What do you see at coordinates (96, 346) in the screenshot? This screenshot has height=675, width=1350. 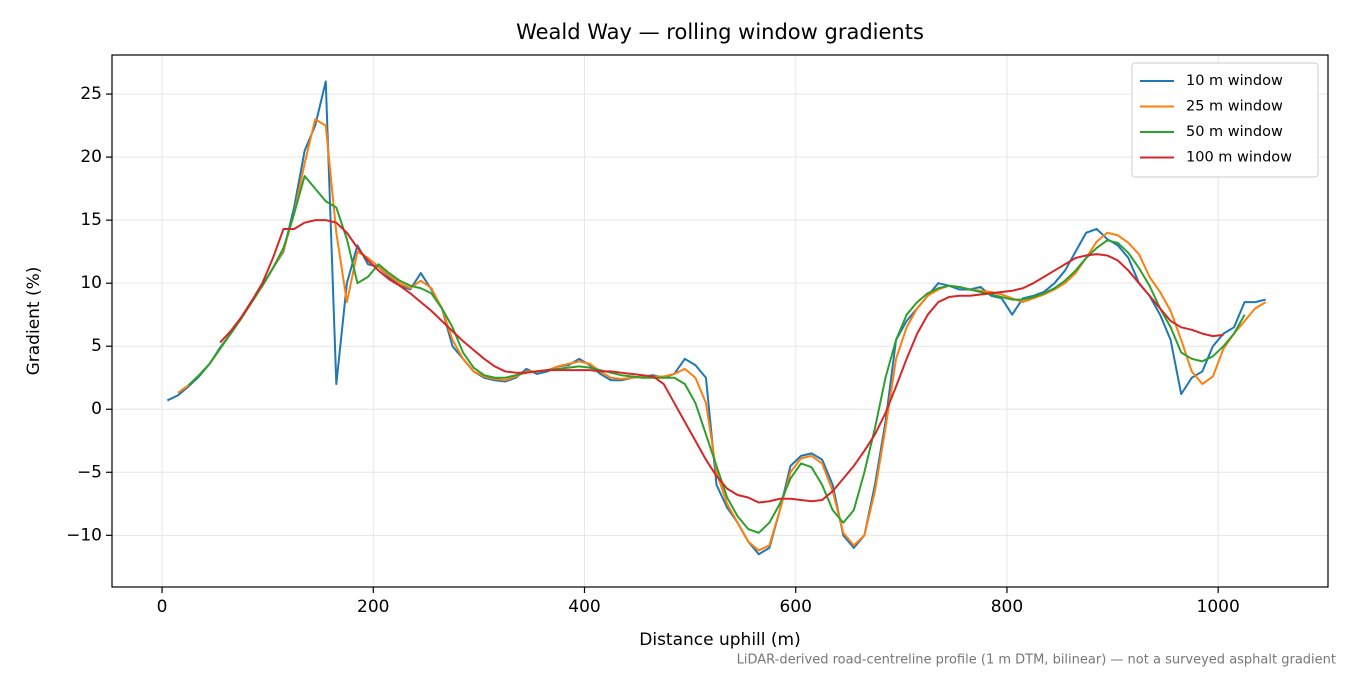 I see `y-tick-label: 5` at bounding box center [96, 346].